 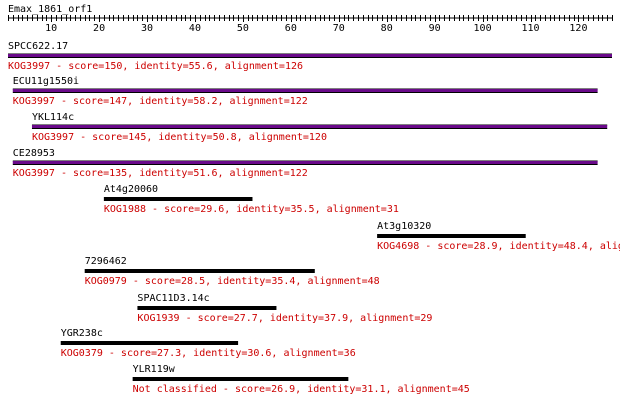 I want to click on hit-name: YLR119w, so click(x=154, y=369).